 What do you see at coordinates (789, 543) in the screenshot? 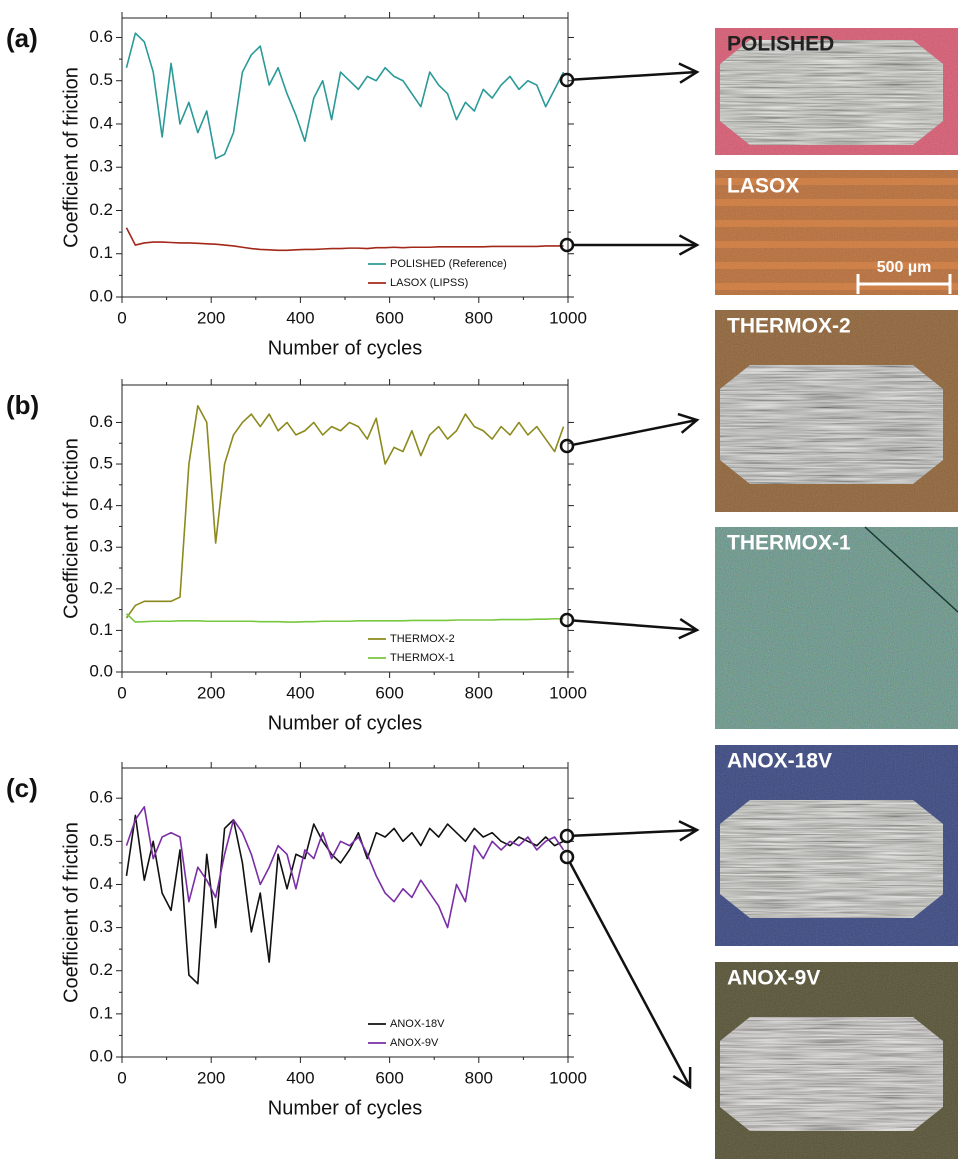
I see `micrograph-label: THERMOX-1` at bounding box center [789, 543].